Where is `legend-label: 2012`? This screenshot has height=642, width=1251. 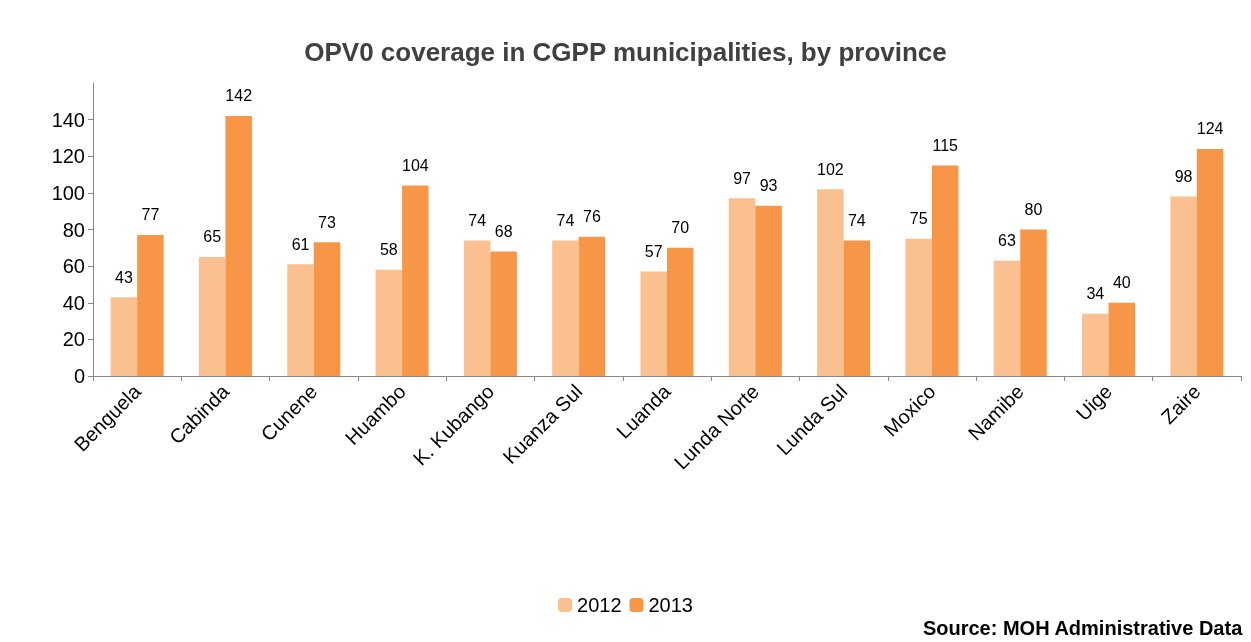 legend-label: 2012 is located at coordinates (599, 605).